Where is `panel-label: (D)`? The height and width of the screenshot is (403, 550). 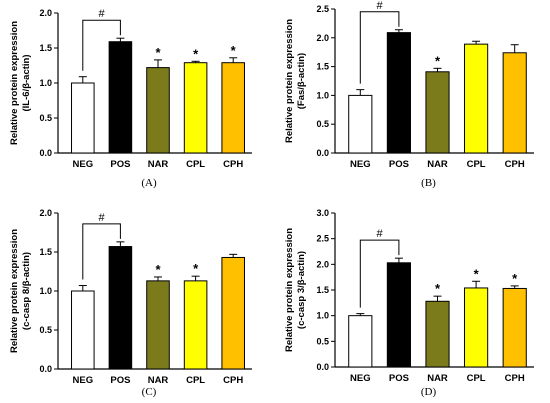
panel-label: (D) is located at coordinates (429, 392).